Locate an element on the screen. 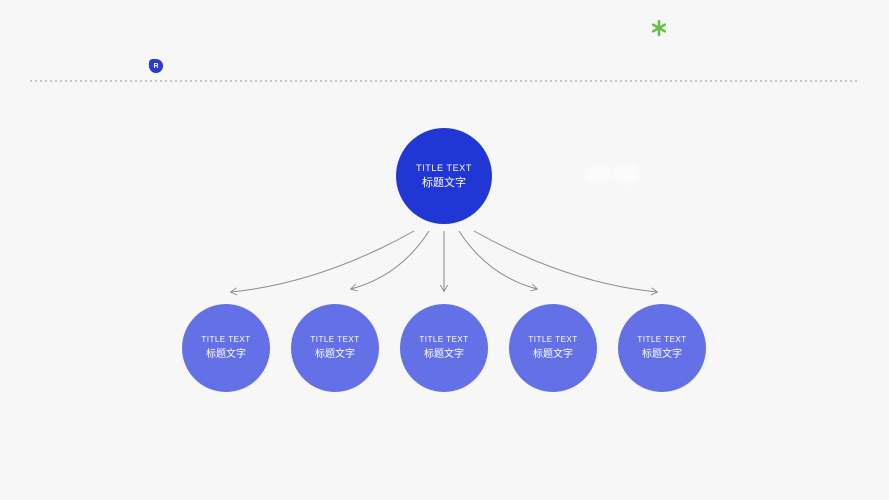  brand-badge: R is located at coordinates (156, 66).